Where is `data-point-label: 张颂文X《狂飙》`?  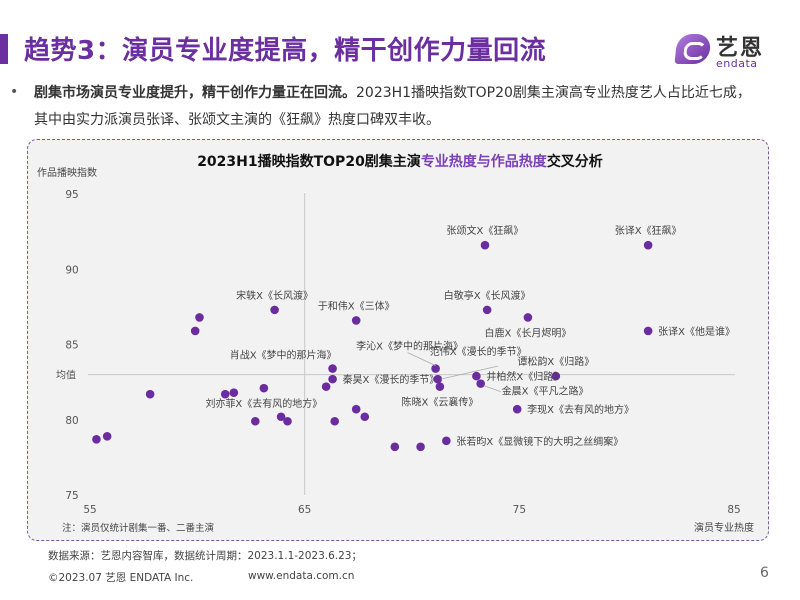
data-point-label: 张颂文X《狂飙》 is located at coordinates (485, 230).